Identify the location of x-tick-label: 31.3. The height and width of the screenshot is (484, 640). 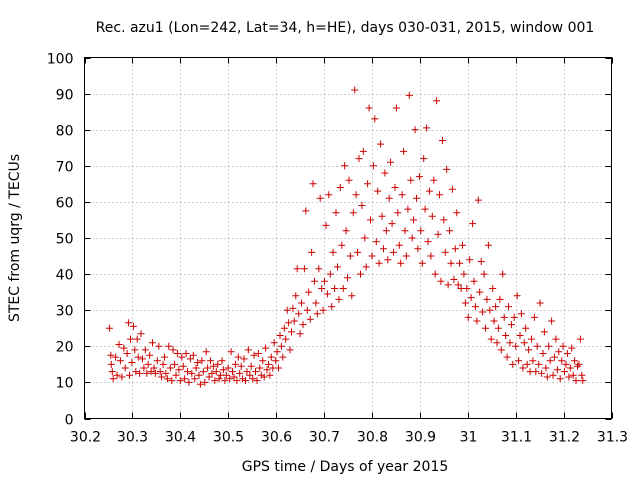
(612, 438).